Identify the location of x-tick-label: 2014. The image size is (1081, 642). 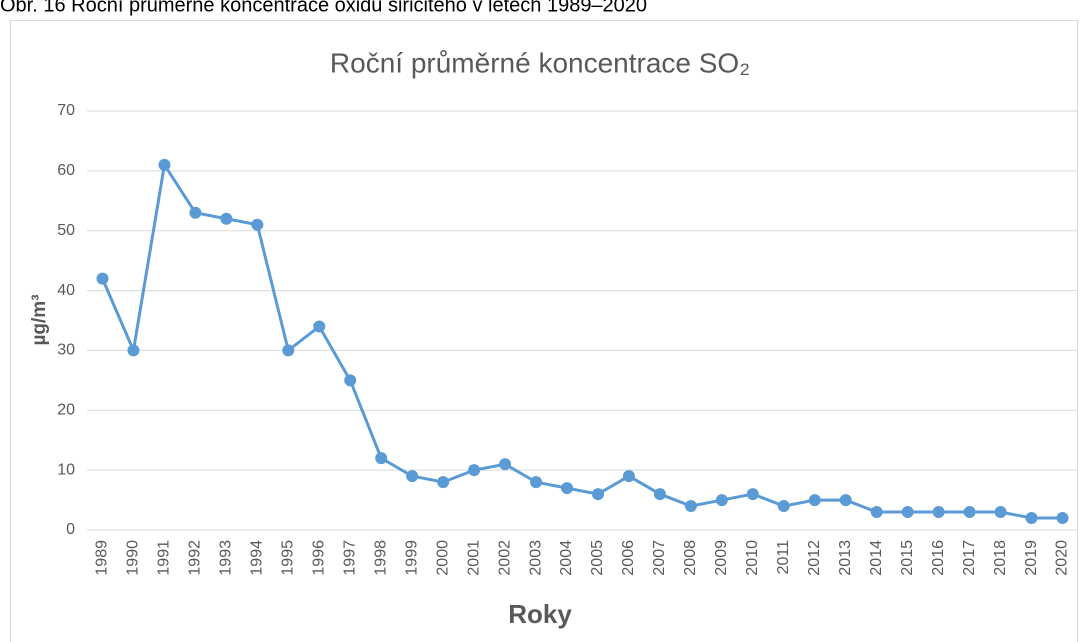
(876, 558).